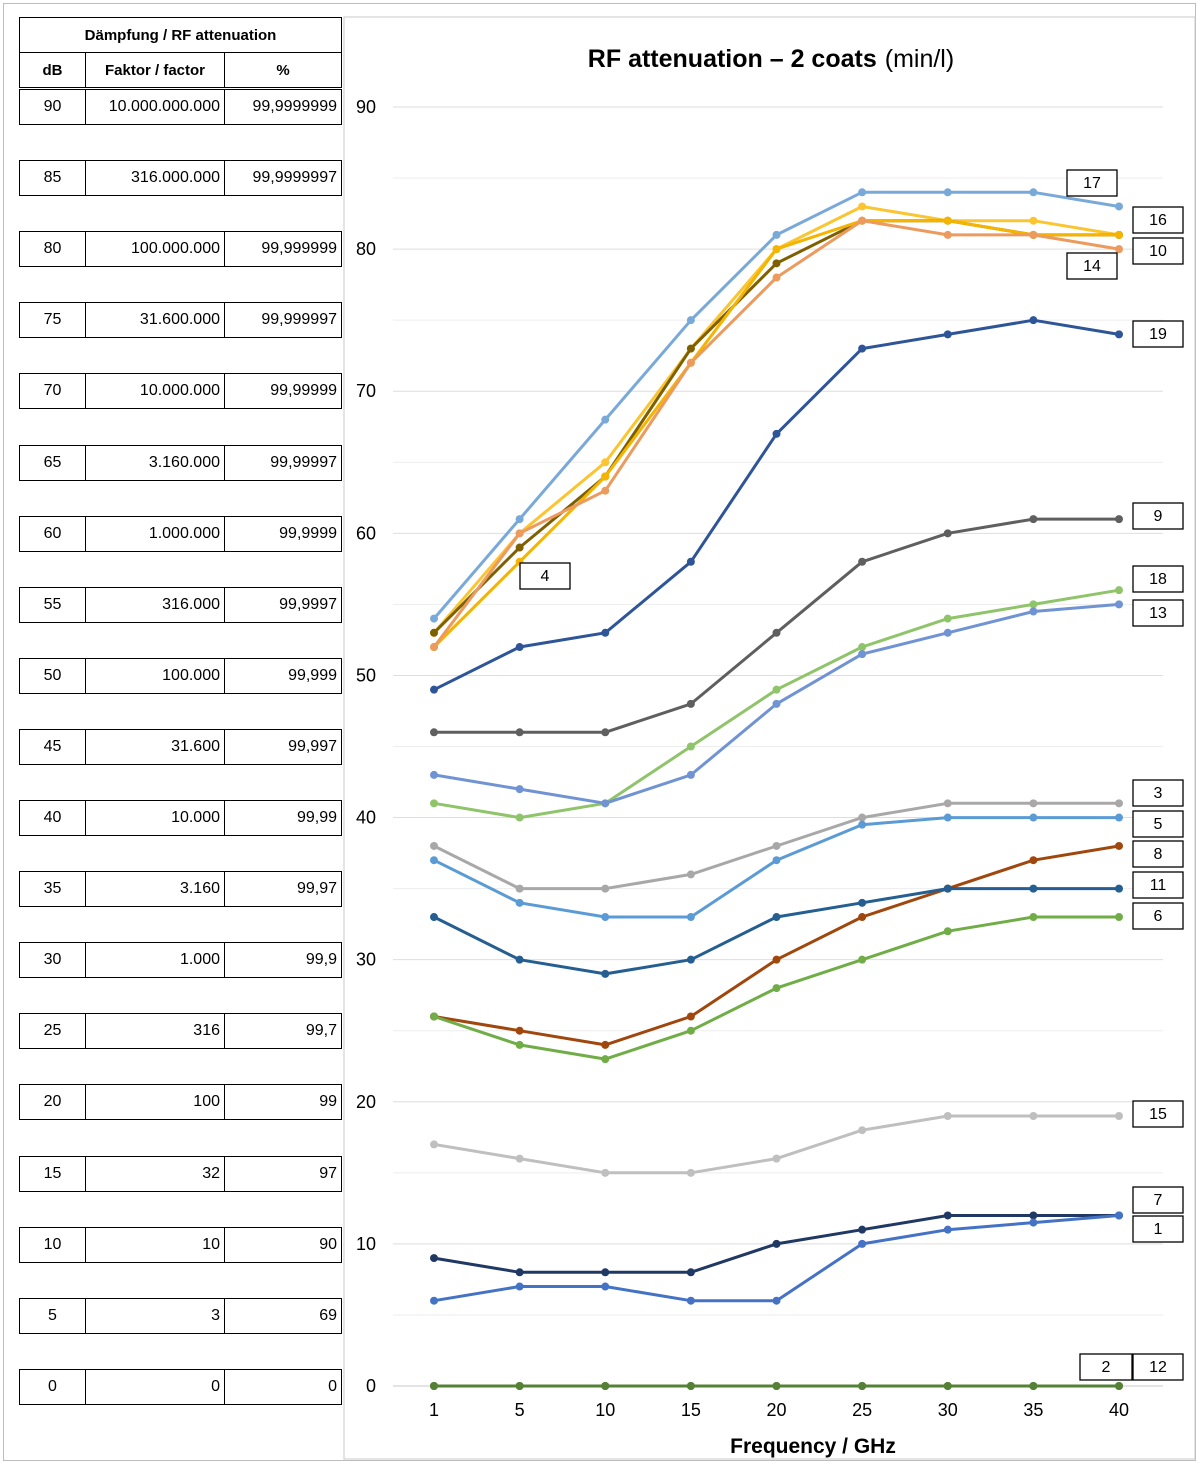 The height and width of the screenshot is (1465, 1200). Describe the element at coordinates (776, 1144) in the screenshot. I see `series-line` at that location.